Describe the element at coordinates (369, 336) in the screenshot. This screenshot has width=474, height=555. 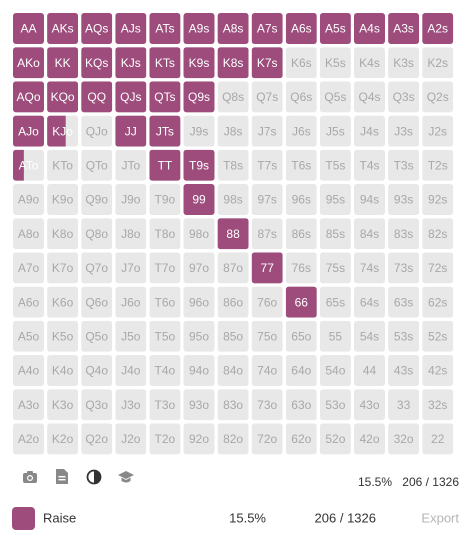
I see `hand-cell: 54s` at that location.